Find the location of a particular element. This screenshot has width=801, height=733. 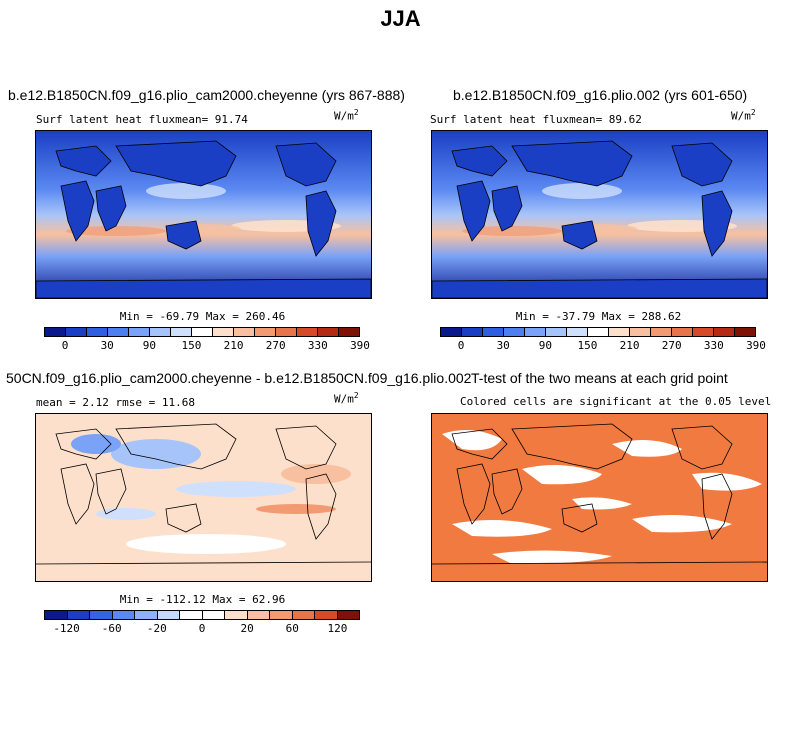

colorbar-ticks-top-left: 0 30 90 150 210 270 330 390 is located at coordinates (207, 346).